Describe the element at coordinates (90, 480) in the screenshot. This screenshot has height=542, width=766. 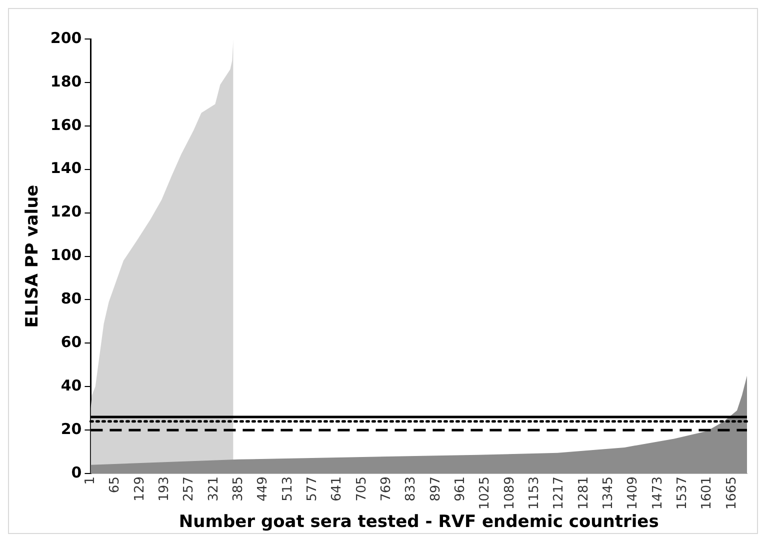
I see `x-tick-label: 1` at that location.